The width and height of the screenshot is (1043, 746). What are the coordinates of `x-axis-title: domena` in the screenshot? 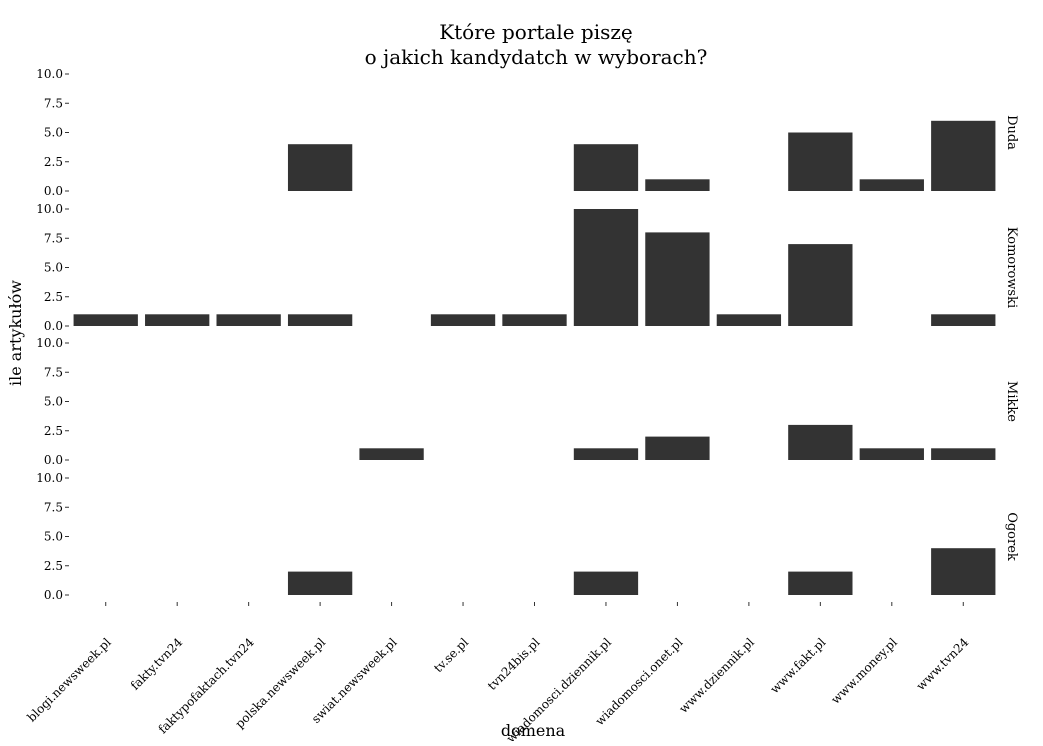 It's located at (533, 730).